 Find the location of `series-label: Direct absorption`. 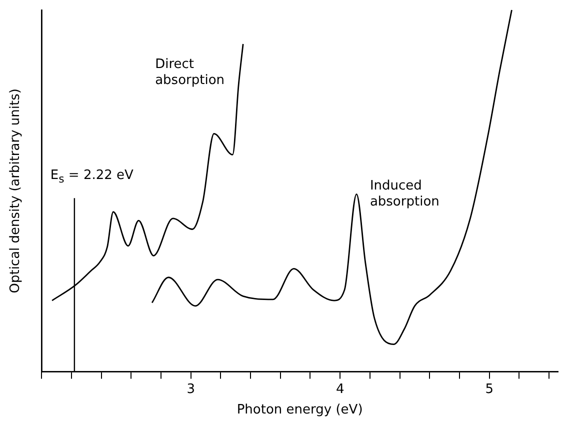

series-label: Direct absorption is located at coordinates (190, 72).